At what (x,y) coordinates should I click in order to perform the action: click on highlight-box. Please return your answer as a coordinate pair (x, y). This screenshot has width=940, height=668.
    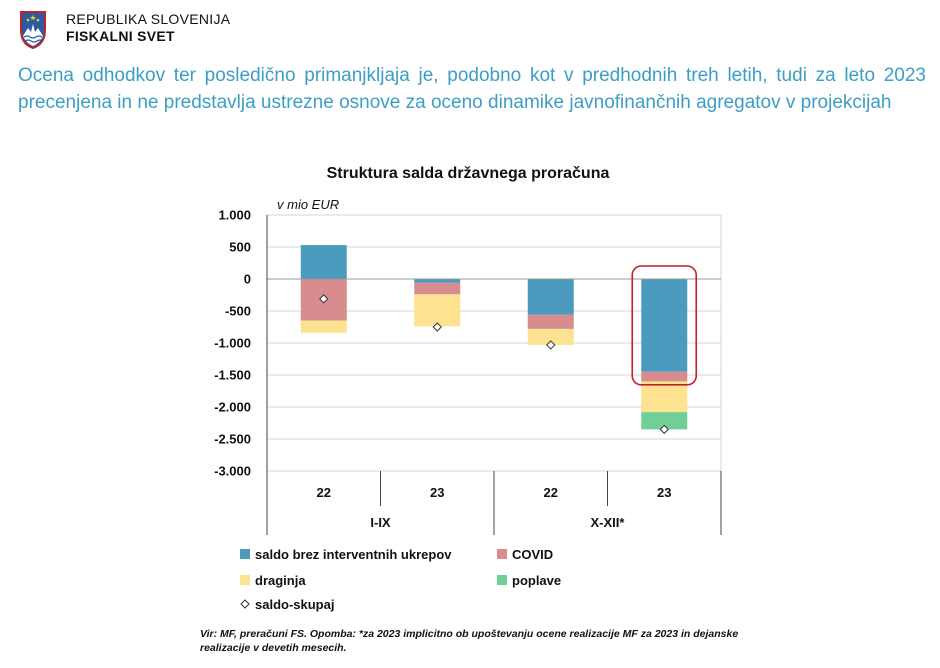
    Looking at the image, I should click on (664, 325).